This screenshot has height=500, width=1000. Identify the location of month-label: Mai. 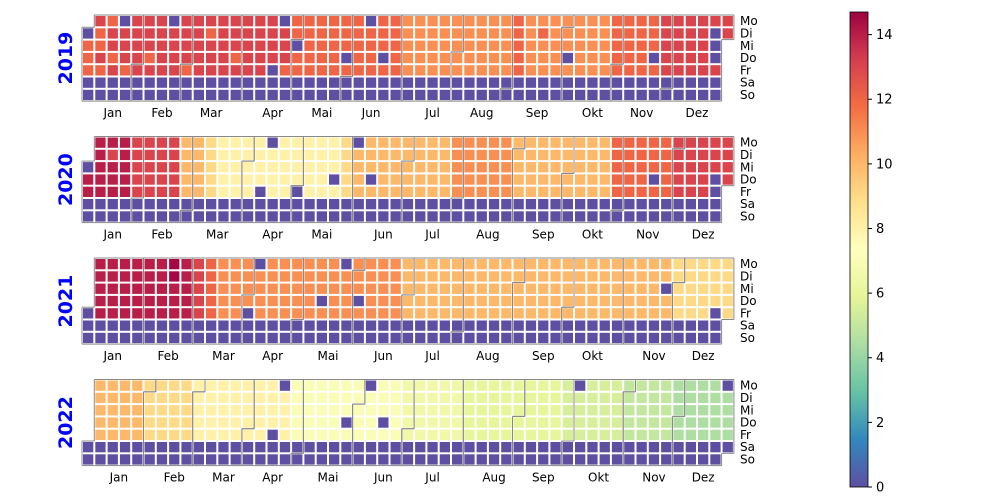
(327, 356).